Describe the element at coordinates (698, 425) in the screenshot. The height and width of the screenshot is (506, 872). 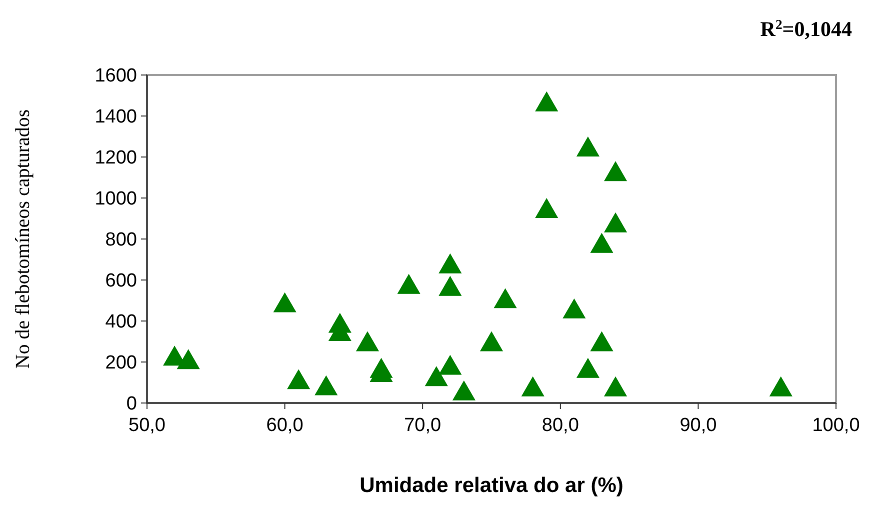
I see `x-tick-label: 90,0` at that location.